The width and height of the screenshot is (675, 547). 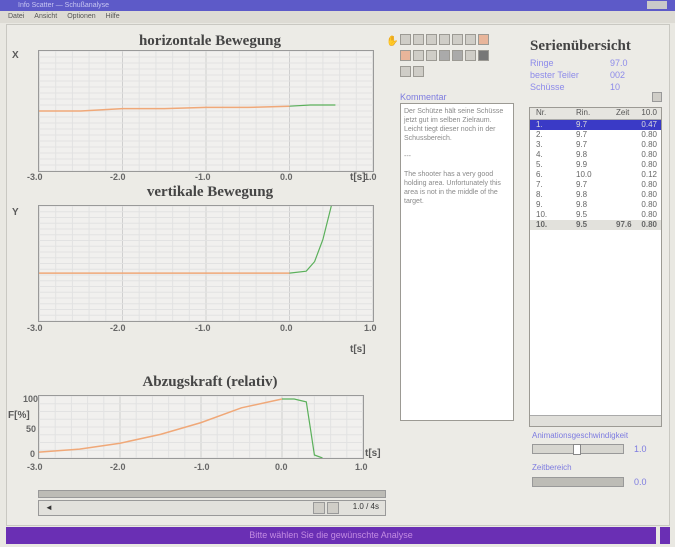 I want to click on xlabel-horizontal: t[s], so click(x=358, y=177).